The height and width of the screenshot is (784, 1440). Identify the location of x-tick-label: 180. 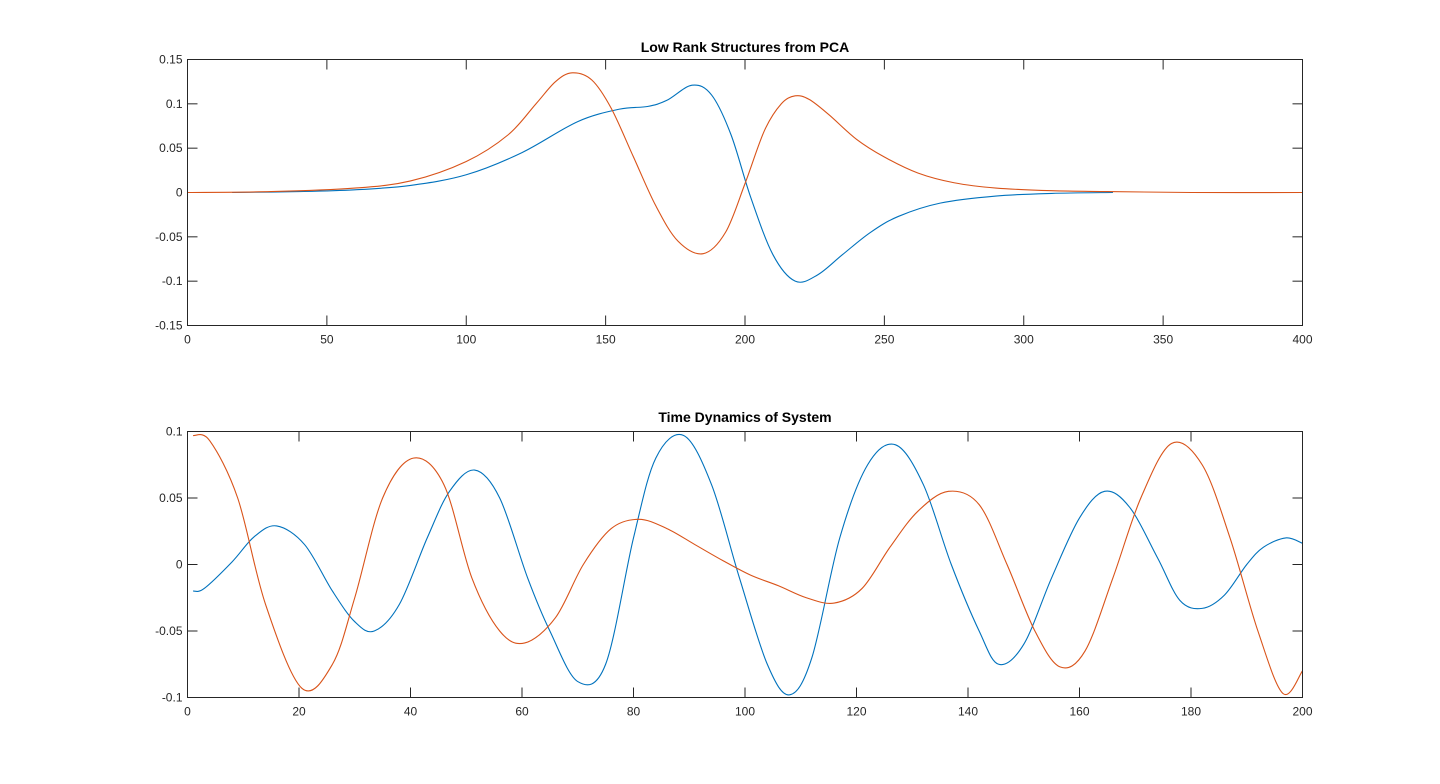
(1191, 712).